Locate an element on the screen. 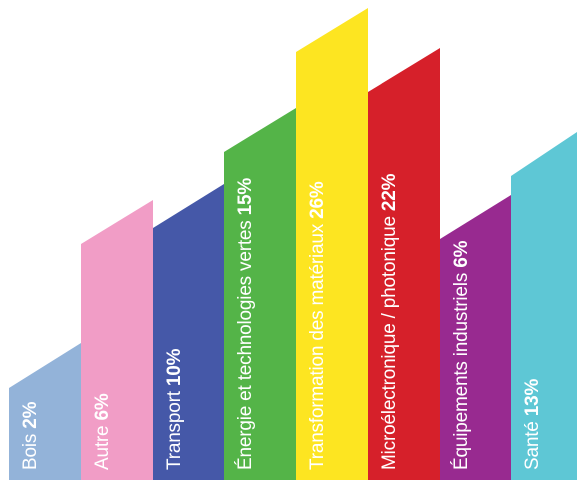  value-label: 2% is located at coordinates (30, 414).